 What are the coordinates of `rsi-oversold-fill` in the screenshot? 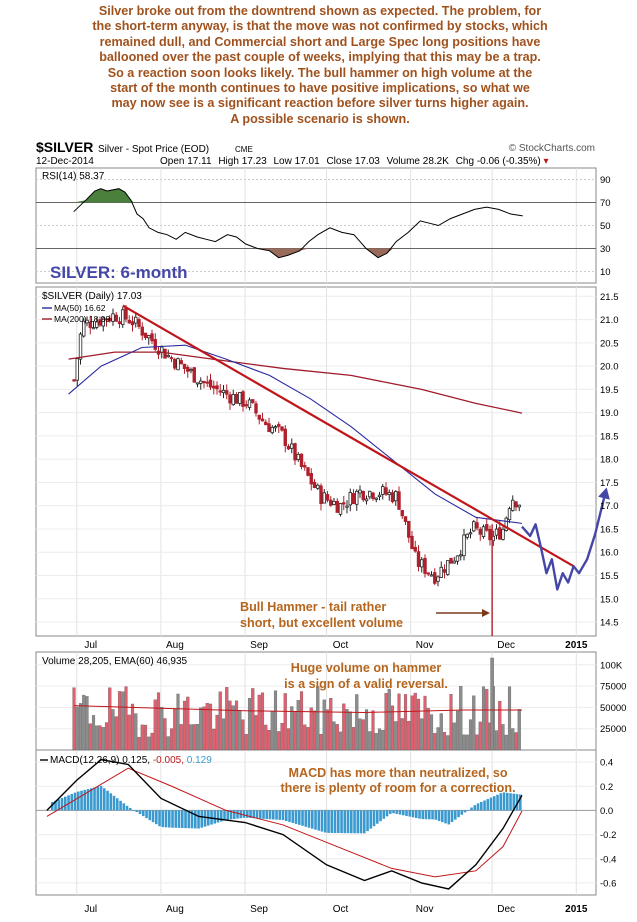 It's located at (377, 253).